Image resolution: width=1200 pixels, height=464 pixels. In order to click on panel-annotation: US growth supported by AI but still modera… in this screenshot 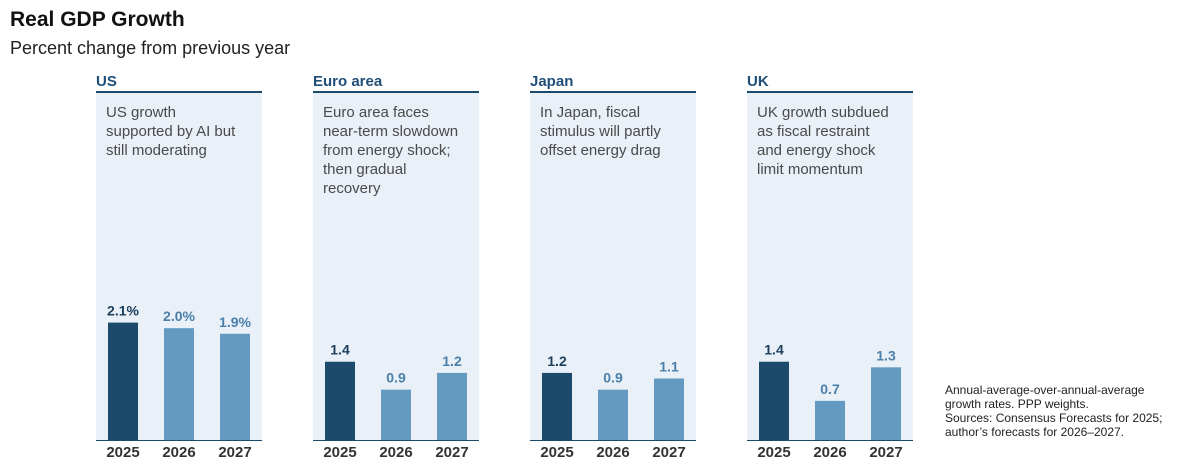, I will do `click(182, 131)`.